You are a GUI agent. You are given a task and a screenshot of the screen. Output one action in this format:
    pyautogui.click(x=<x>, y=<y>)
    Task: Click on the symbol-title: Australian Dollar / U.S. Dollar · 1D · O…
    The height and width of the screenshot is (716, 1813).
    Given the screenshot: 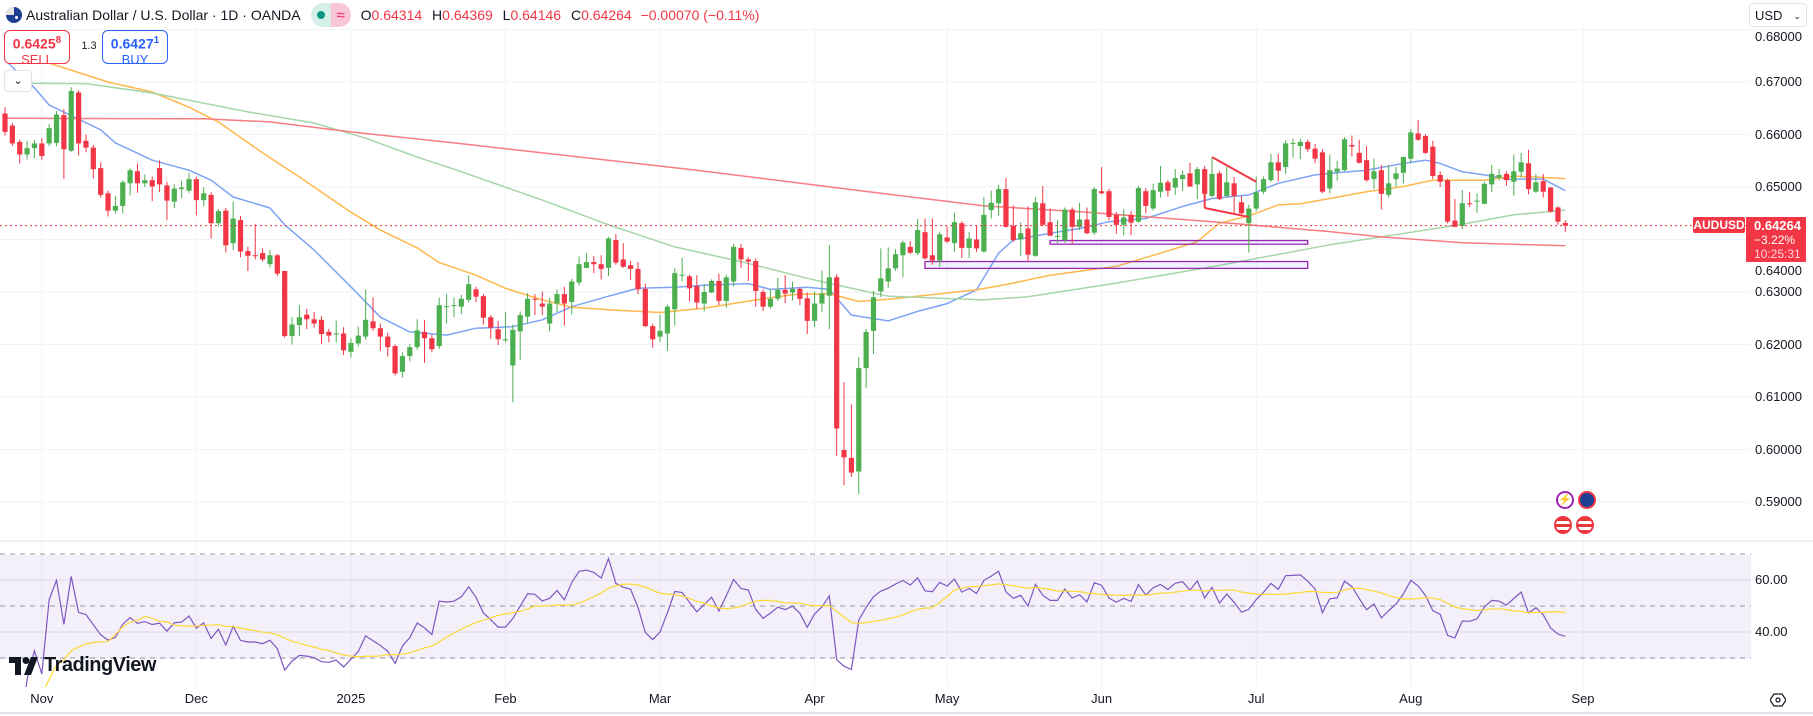 What is the action you would take?
    pyautogui.click(x=163, y=15)
    